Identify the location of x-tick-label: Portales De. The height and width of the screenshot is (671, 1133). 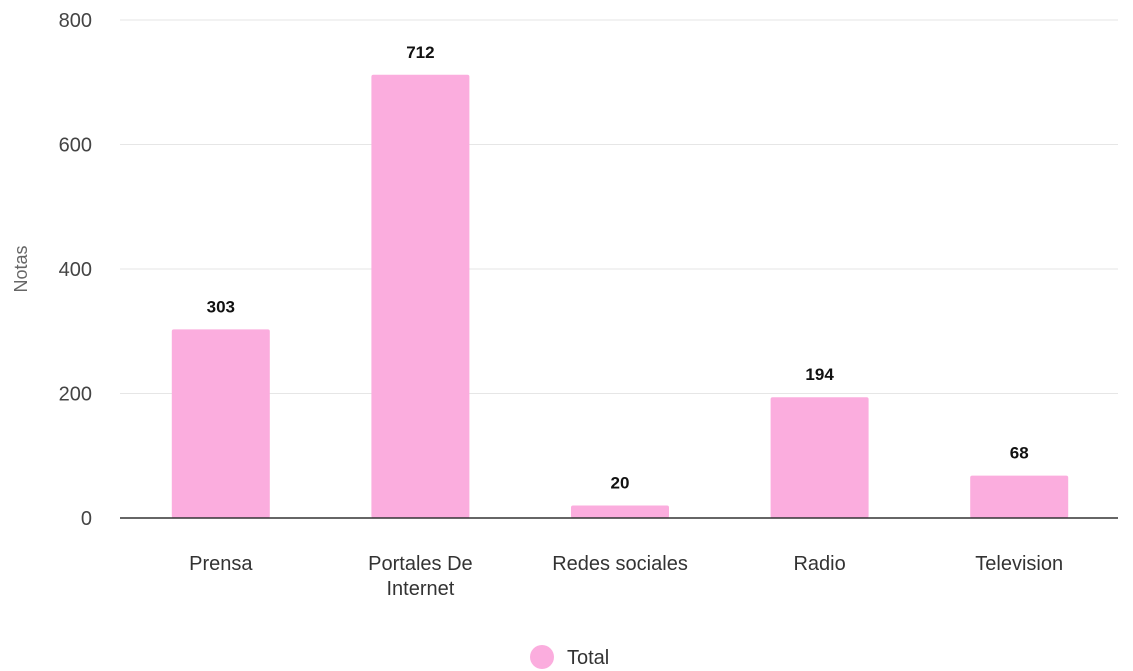
(420, 564).